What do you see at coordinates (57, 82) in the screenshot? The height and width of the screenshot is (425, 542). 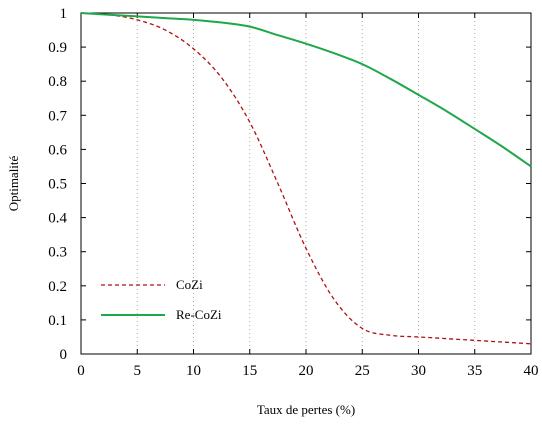 I see `y-tick-label: 0.8` at bounding box center [57, 82].